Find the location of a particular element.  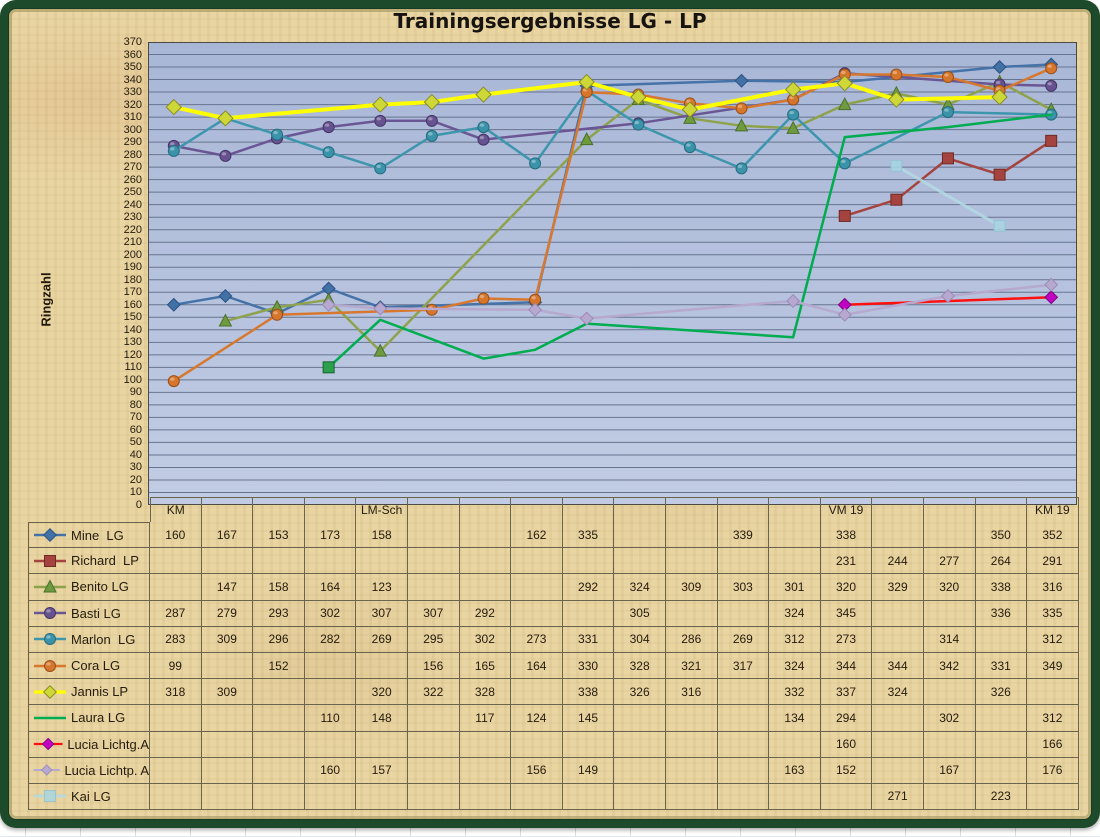

legend-cell: Laura LG is located at coordinates (89, 718).